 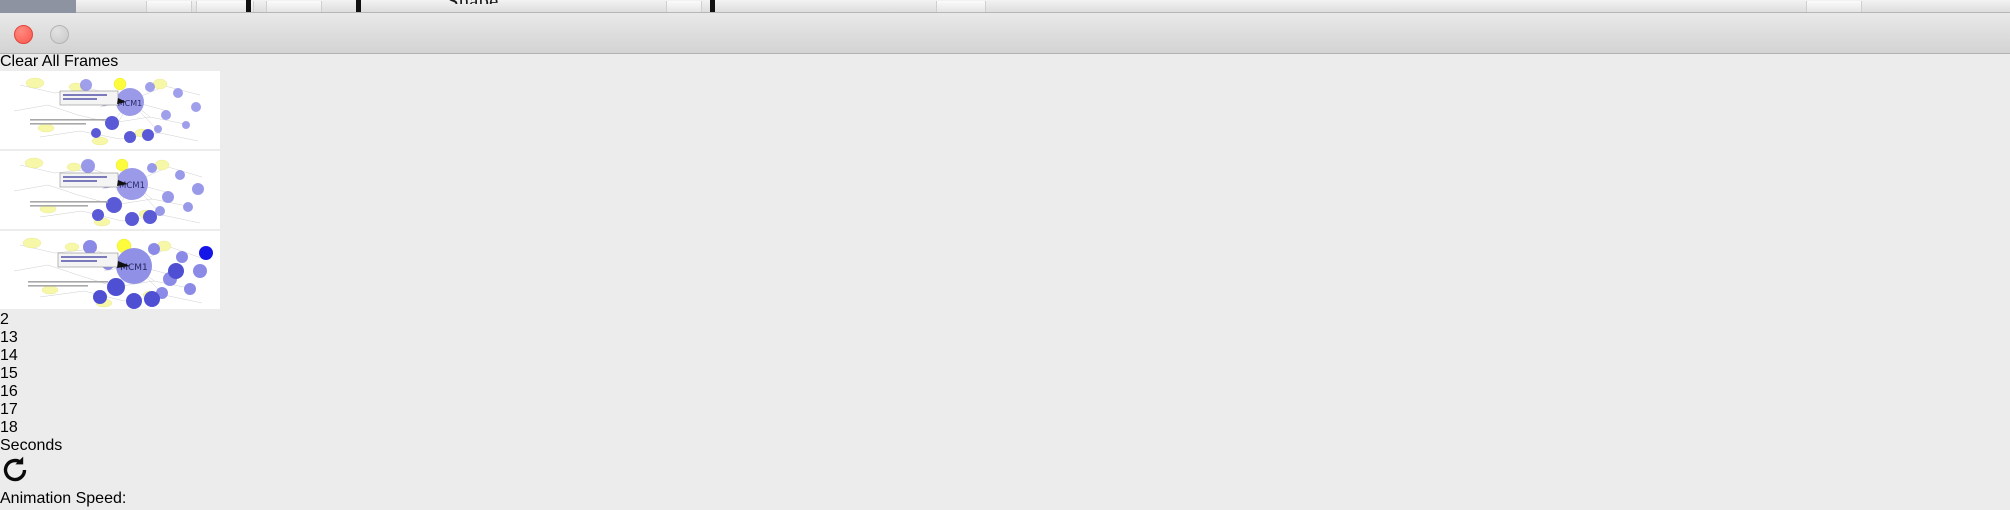 I want to click on background-window-chrome, so click(x=38, y=6).